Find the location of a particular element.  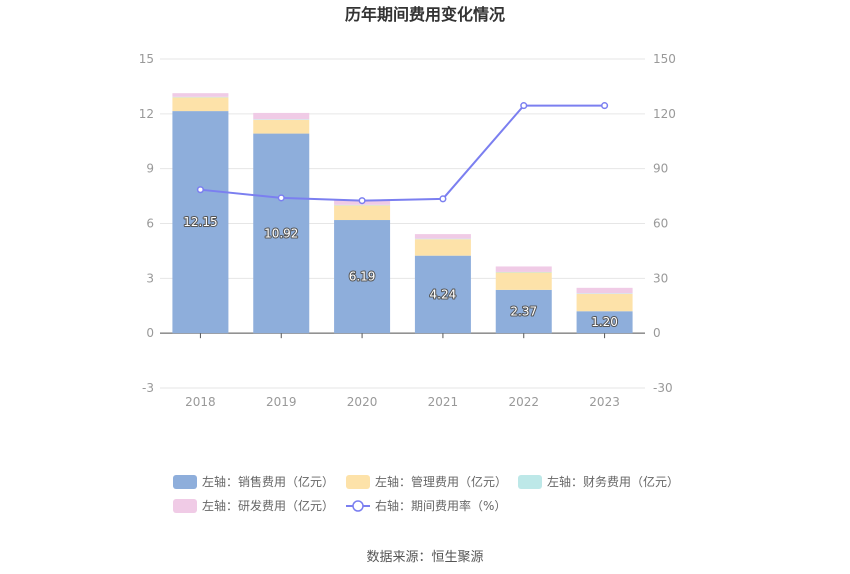

source-note: 数据来源：恒生聚源 is located at coordinates (424, 557).